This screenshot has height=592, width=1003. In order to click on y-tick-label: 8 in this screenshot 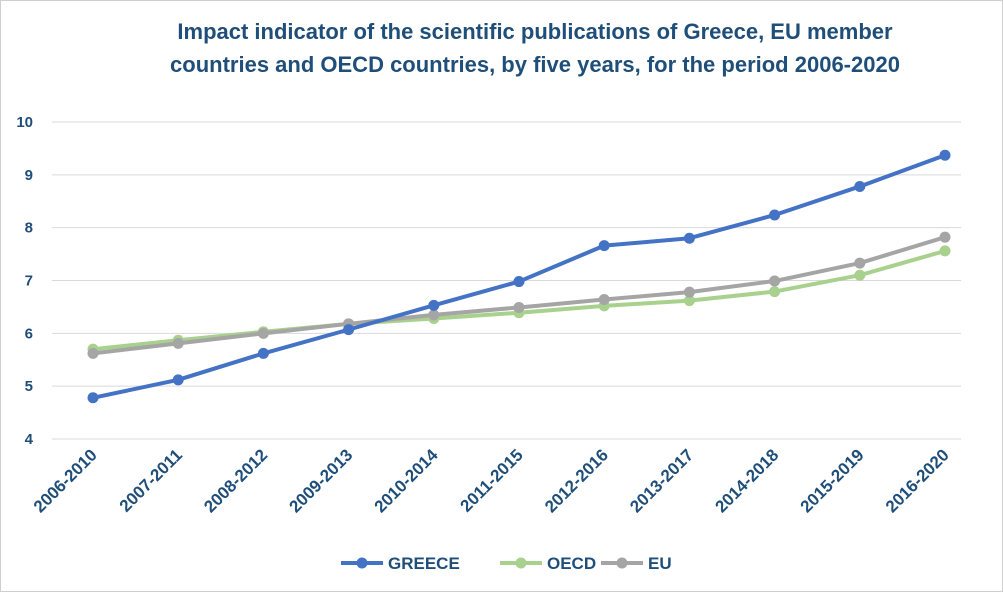, I will do `click(29, 228)`.